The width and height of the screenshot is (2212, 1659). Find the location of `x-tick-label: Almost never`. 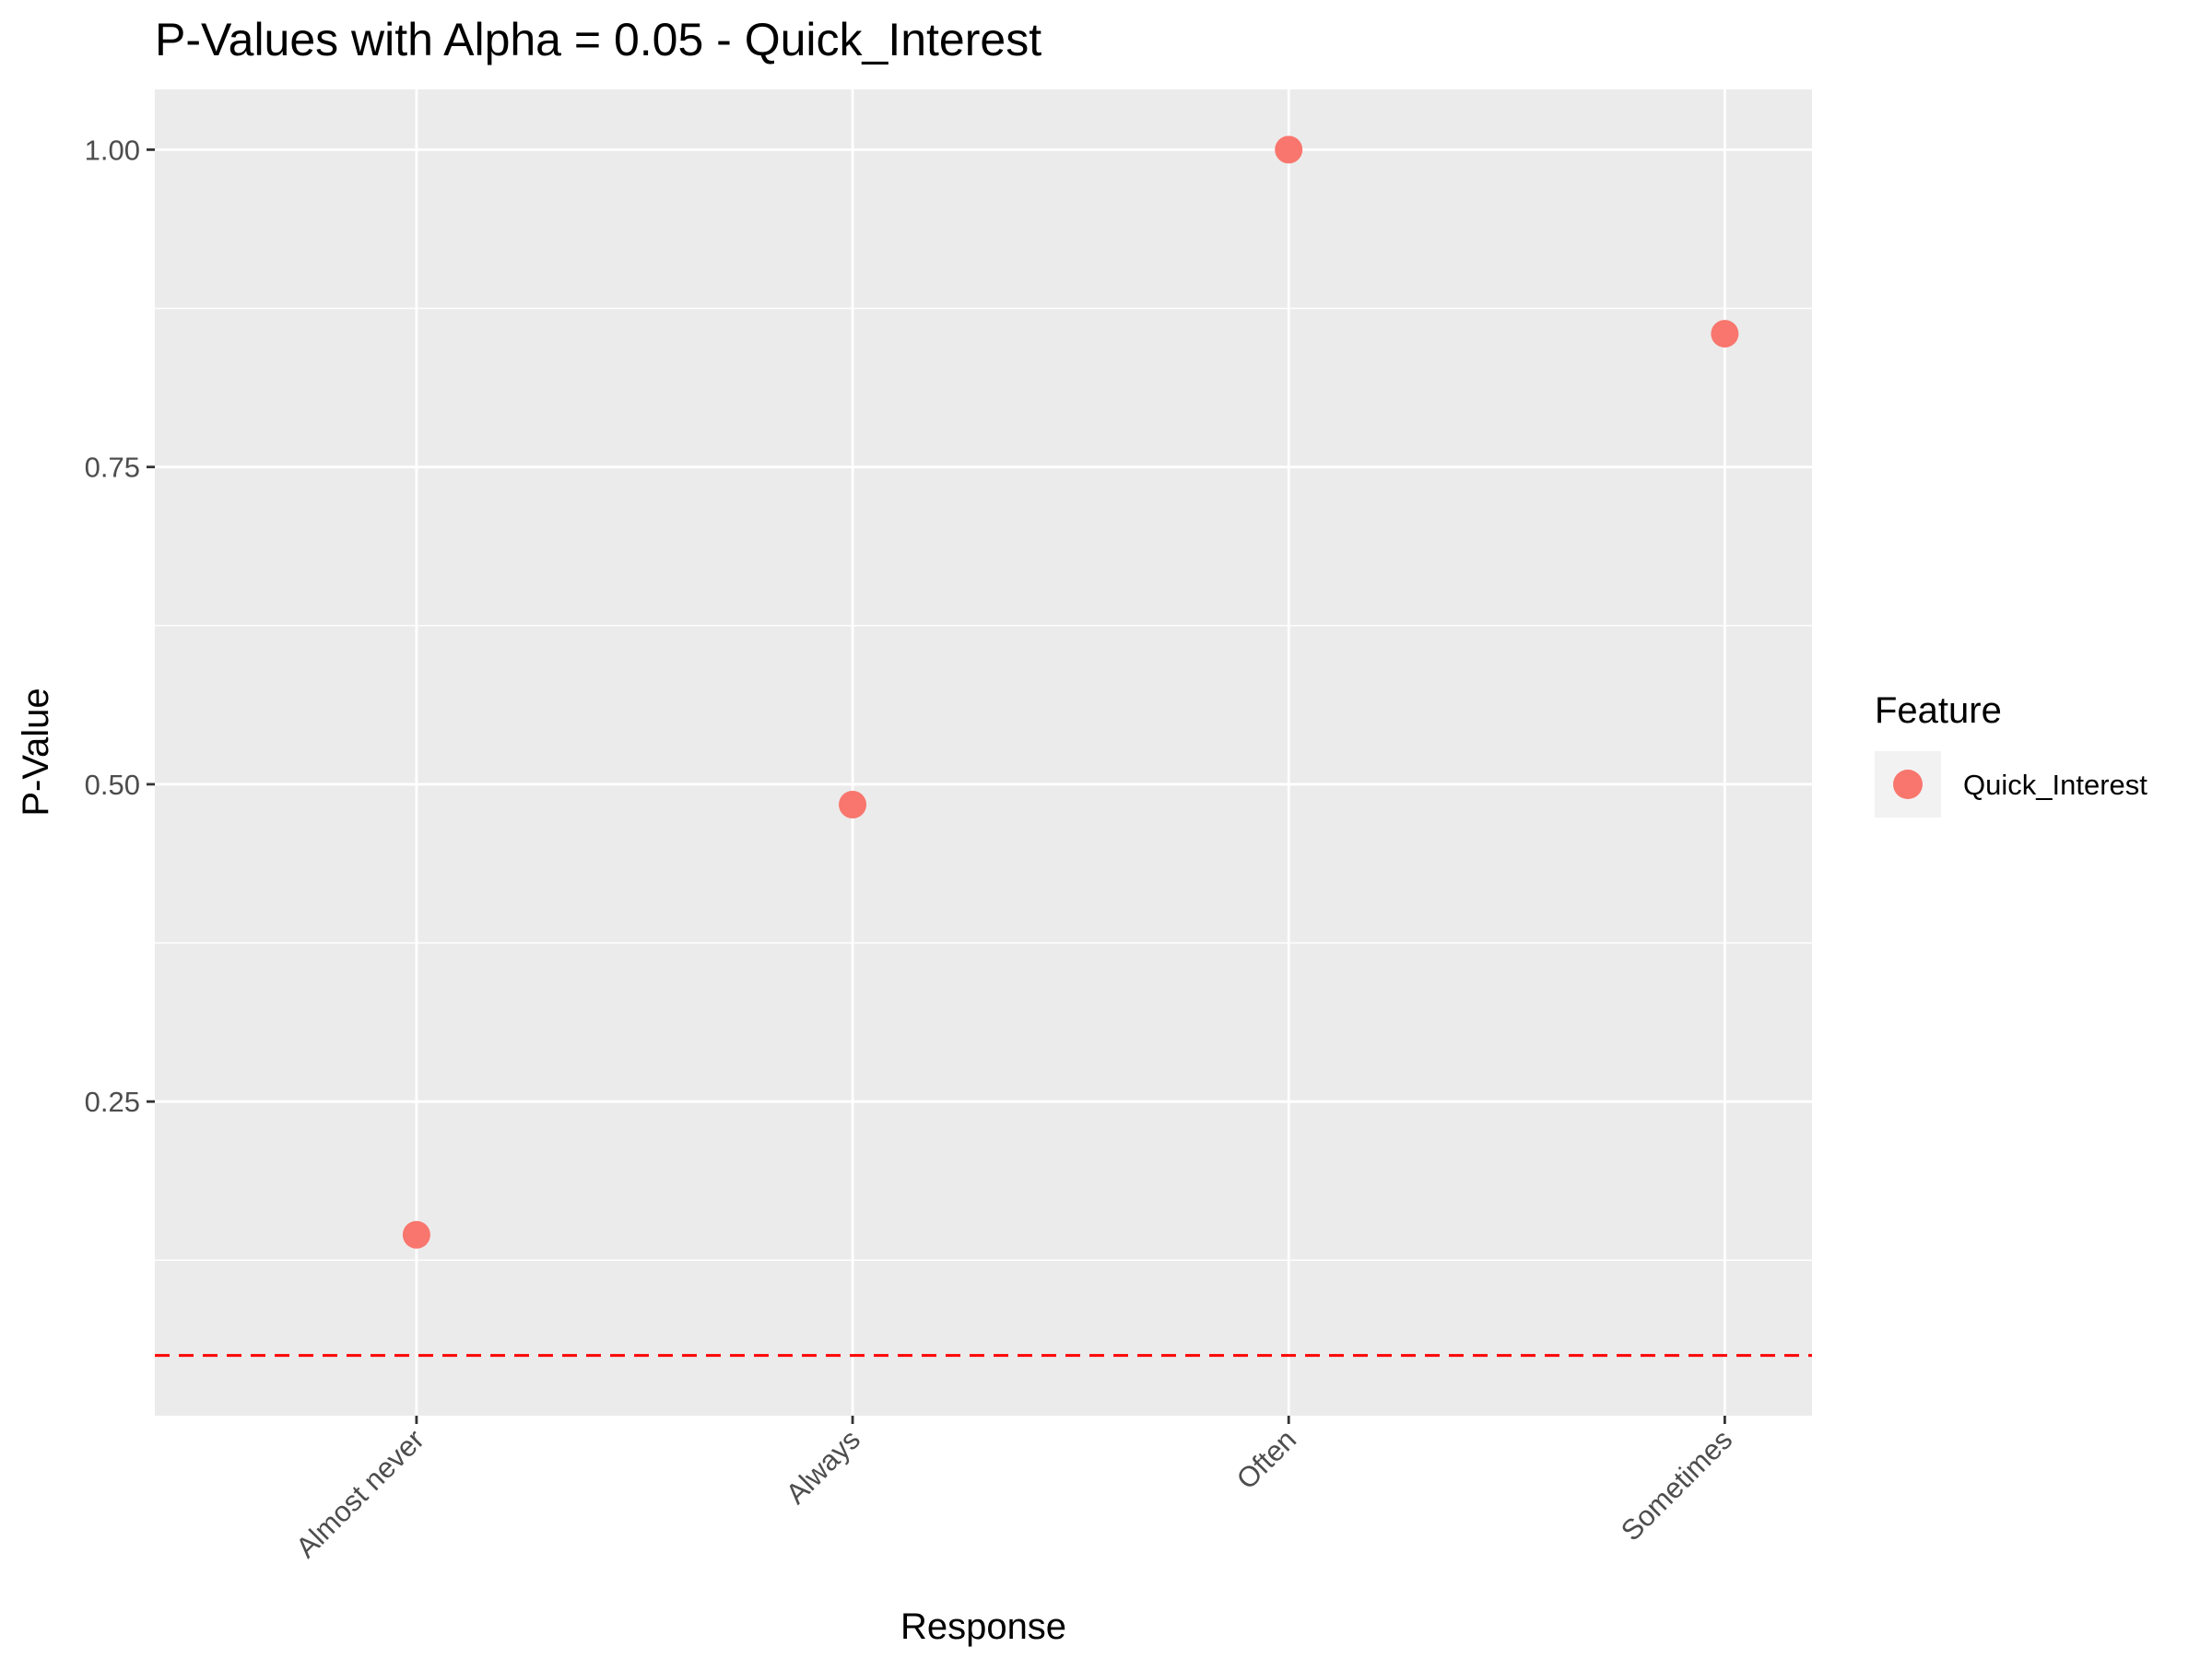

x-tick-label: Almost never is located at coordinates (359, 1493).